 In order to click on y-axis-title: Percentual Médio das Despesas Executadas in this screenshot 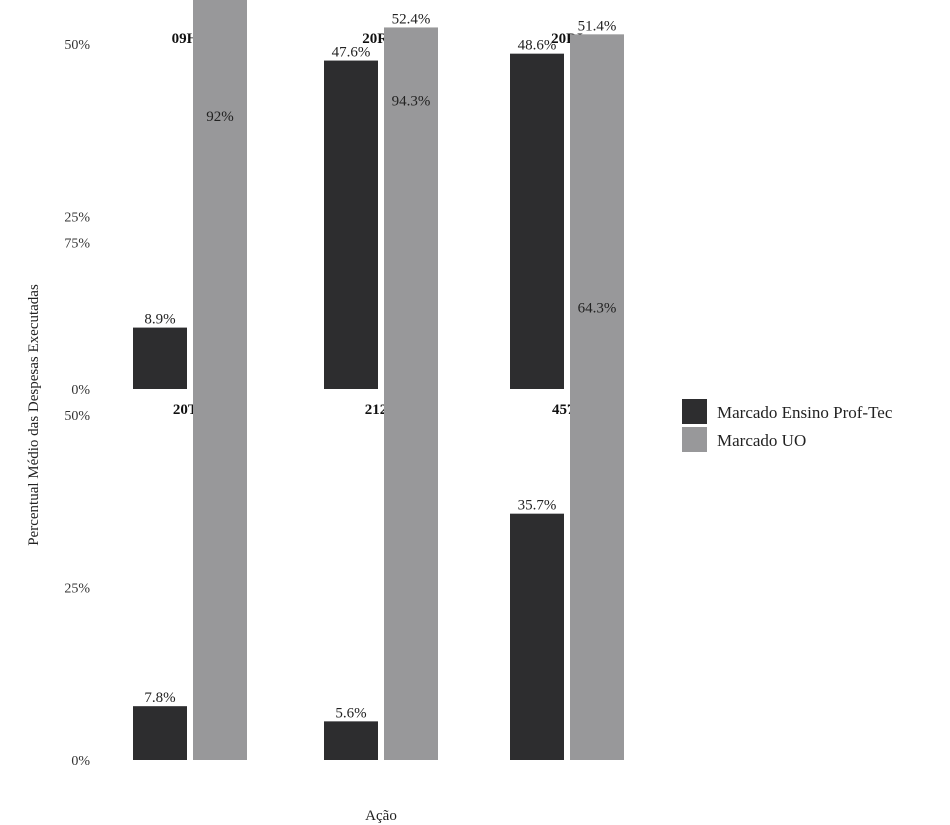, I will do `click(34, 415)`.